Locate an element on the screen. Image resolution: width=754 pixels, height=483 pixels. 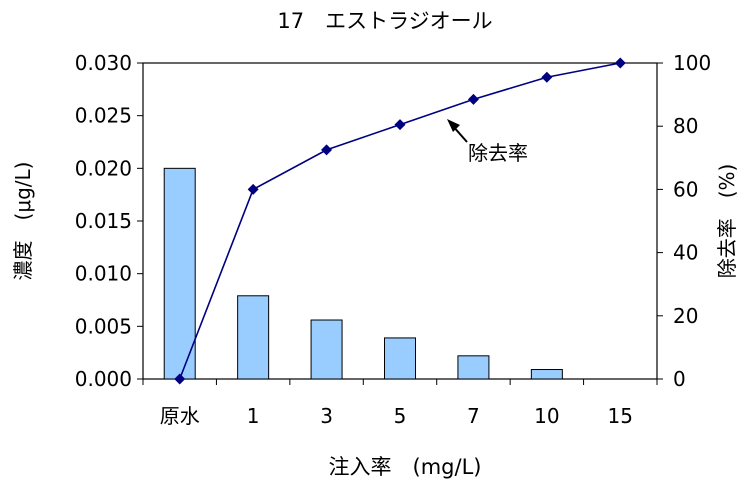
x-axis: 原水 1 3 5 7 10 15 is located at coordinates (400, 403).